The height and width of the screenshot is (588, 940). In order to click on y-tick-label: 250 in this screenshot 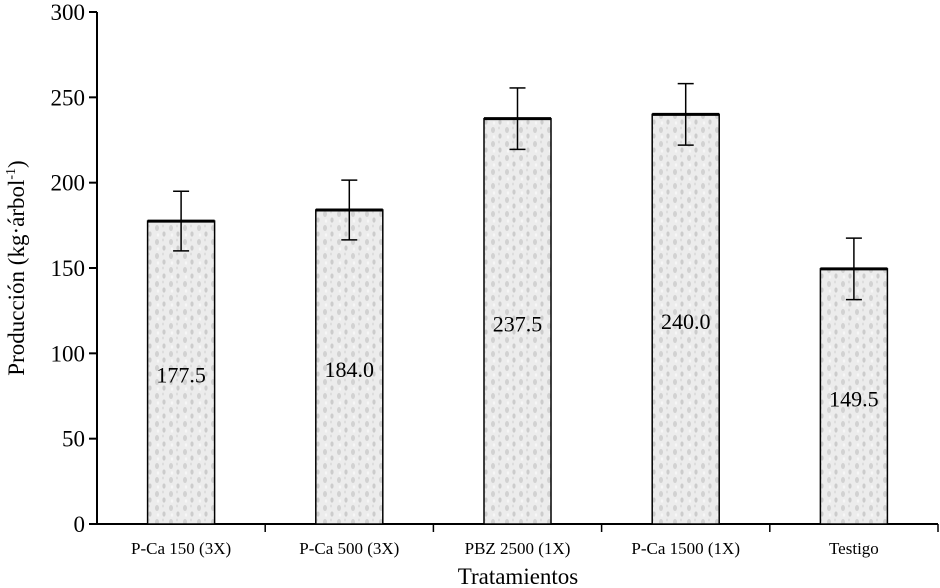, I will do `click(68, 97)`.